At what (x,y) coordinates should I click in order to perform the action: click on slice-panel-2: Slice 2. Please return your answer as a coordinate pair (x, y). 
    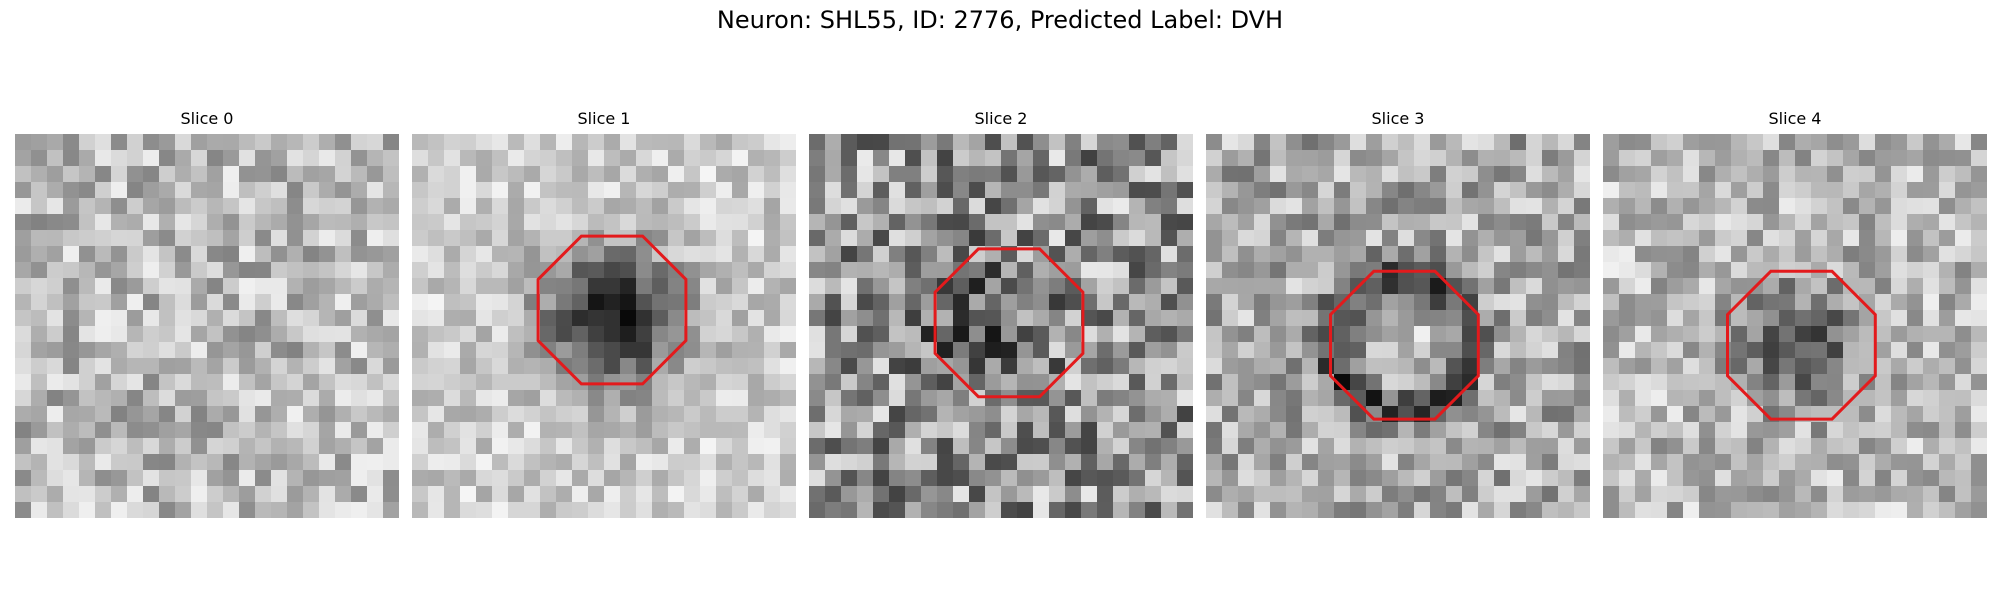
    Looking at the image, I should click on (1001, 313).